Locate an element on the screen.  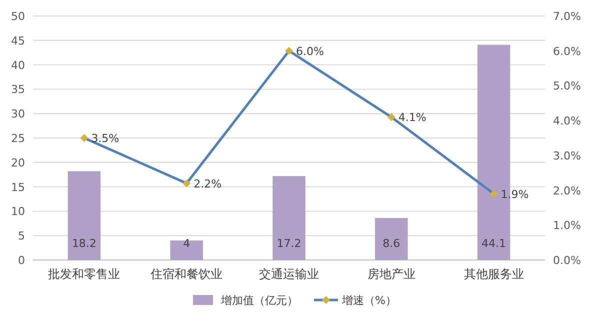
y-tick-label: 35 is located at coordinates (18, 89).